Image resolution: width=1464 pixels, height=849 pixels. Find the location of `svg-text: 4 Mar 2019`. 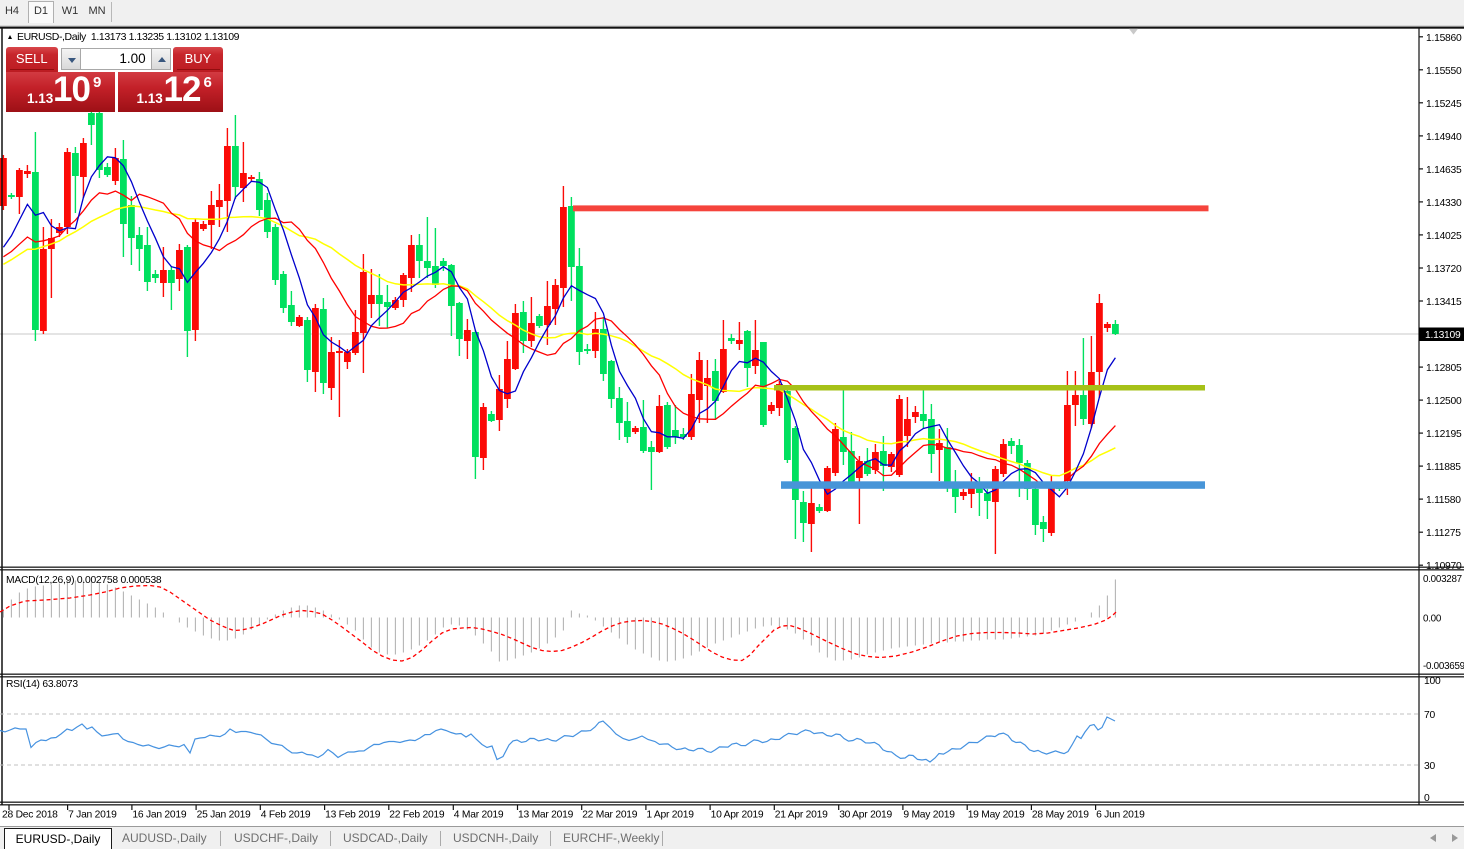

svg-text: 4 Mar 2019 is located at coordinates (479, 815).